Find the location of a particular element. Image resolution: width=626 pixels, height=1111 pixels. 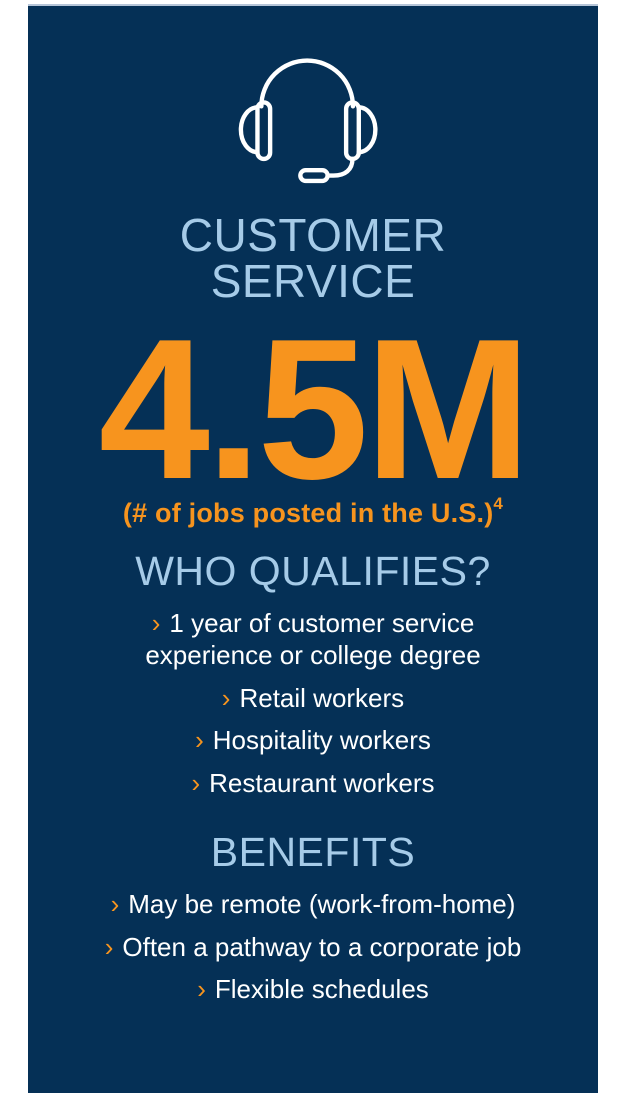

headset-icon is located at coordinates (308, 121).